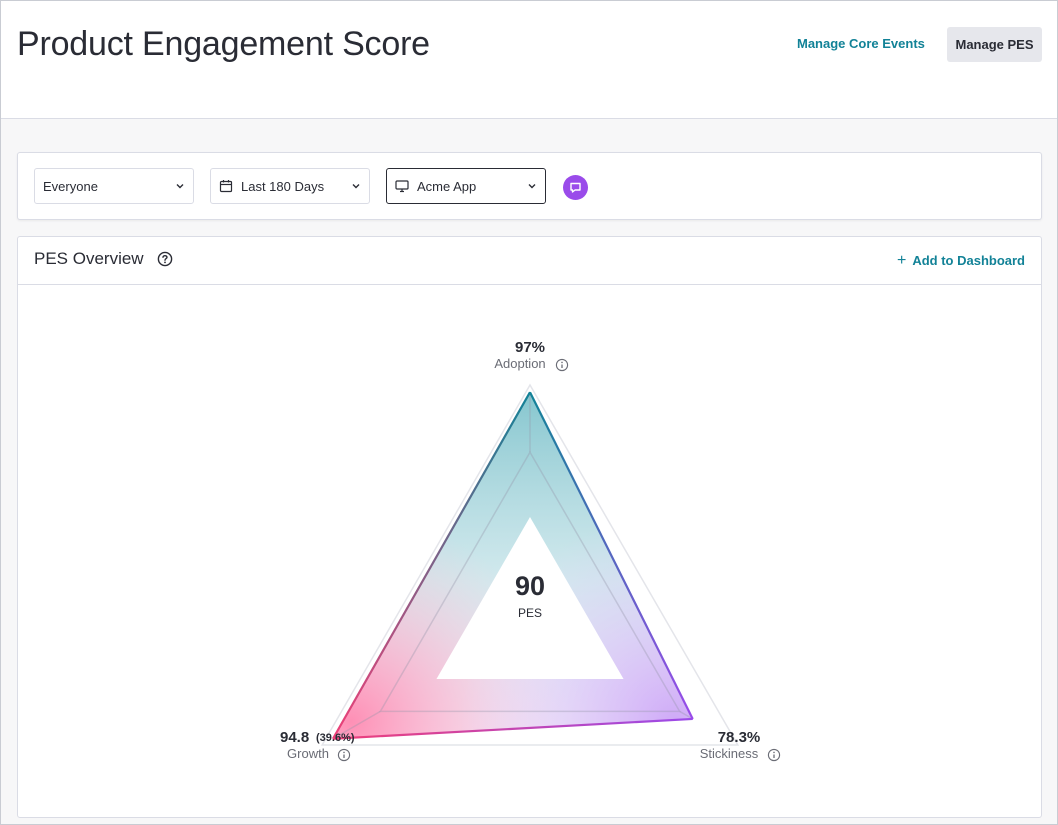  Describe the element at coordinates (114, 186) in the screenshot. I see `segment-dropdown: Everyone` at that location.